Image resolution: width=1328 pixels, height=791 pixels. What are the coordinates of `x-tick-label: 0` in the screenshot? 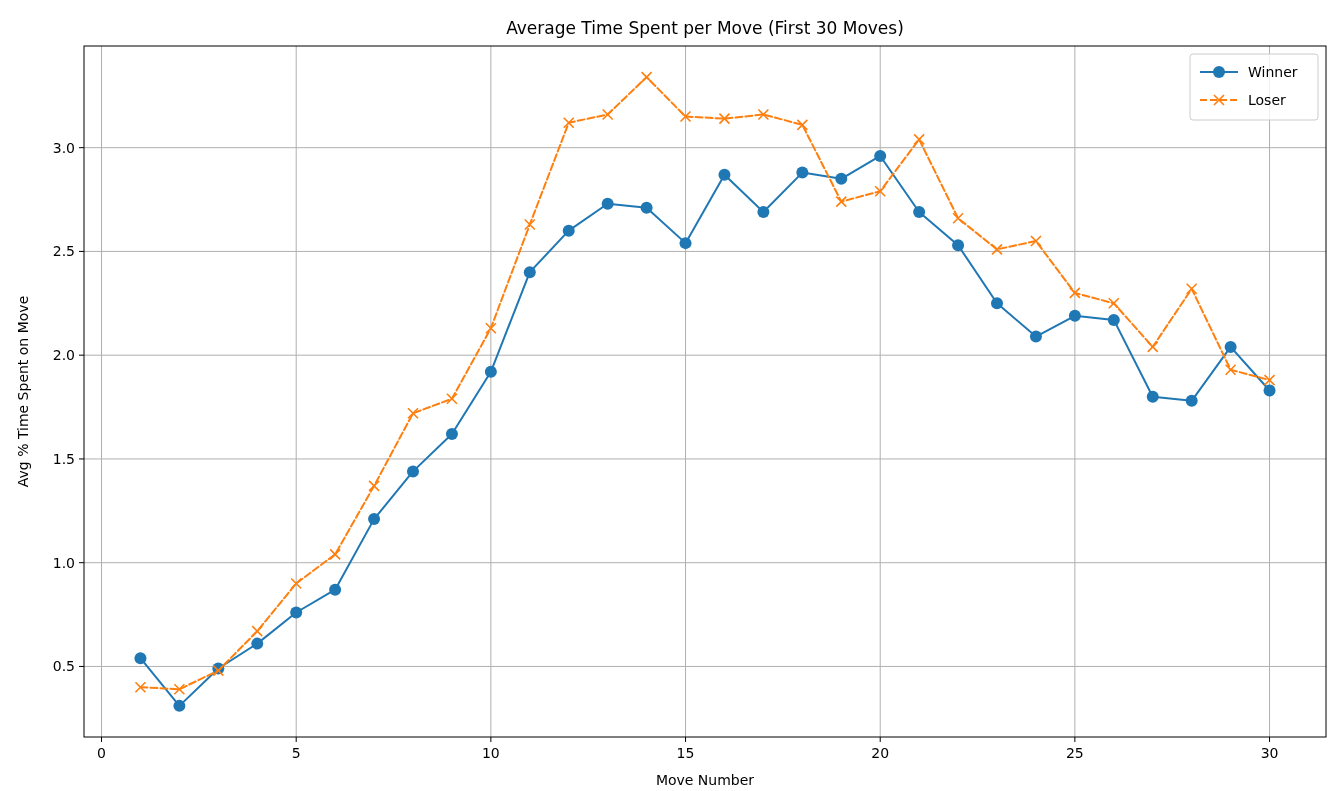 It's located at (101, 753).